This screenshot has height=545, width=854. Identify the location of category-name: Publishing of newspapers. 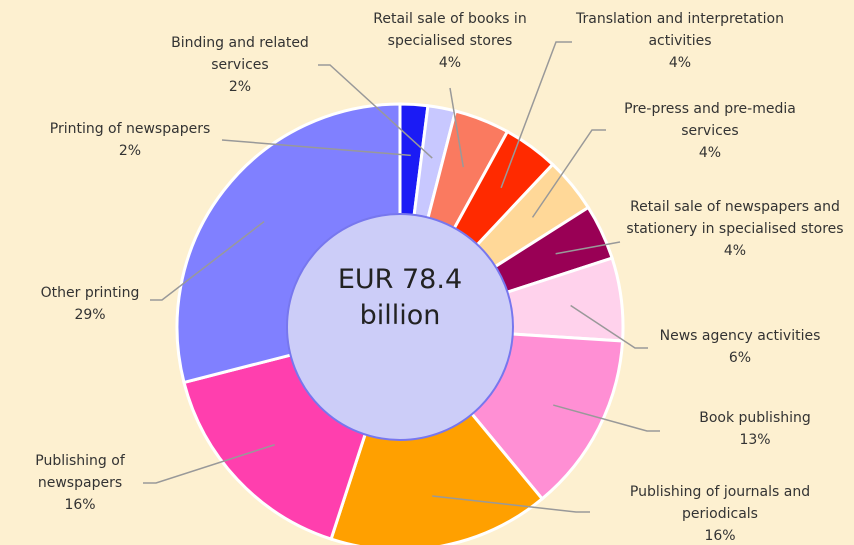
(80, 472).